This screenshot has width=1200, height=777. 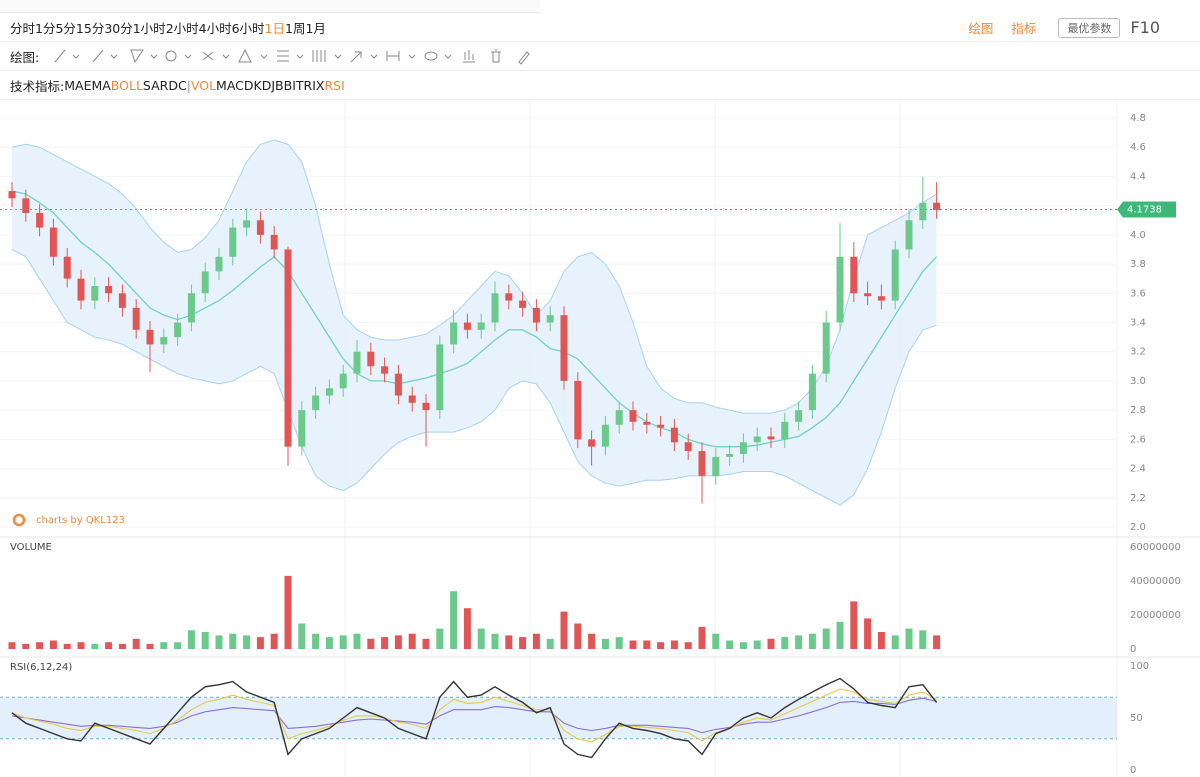 What do you see at coordinates (1089, 27) in the screenshot?
I see `optimize-button: 最优参数` at bounding box center [1089, 27].